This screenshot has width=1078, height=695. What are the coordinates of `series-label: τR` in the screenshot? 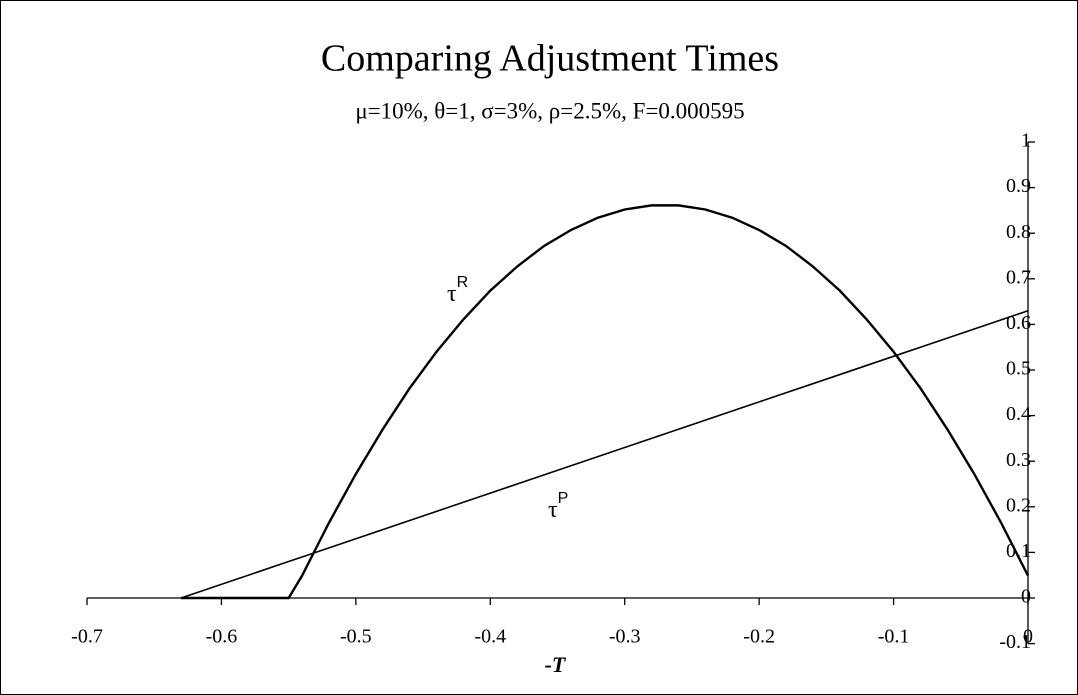 It's located at (457, 290).